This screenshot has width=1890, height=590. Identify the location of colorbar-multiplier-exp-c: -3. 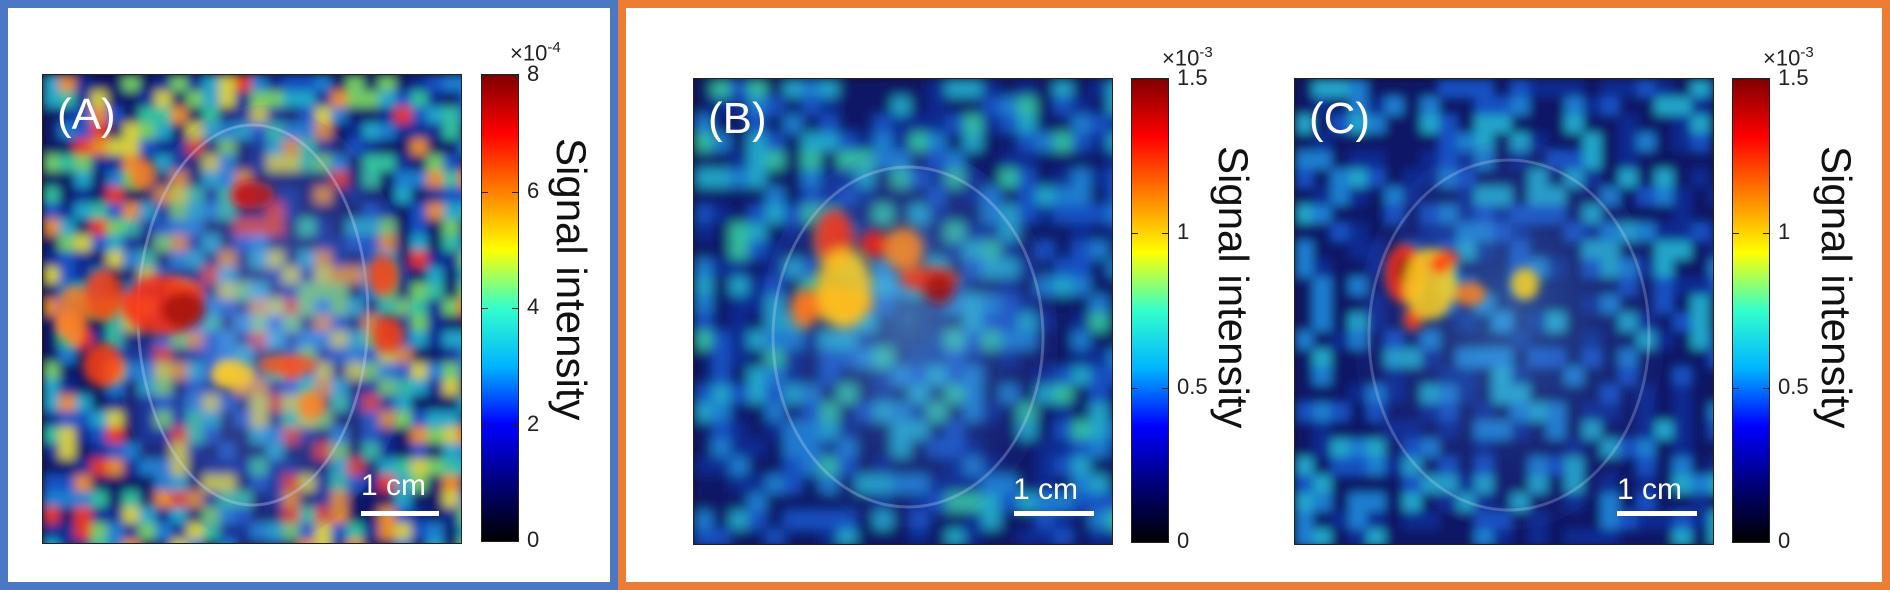
(1807, 52).